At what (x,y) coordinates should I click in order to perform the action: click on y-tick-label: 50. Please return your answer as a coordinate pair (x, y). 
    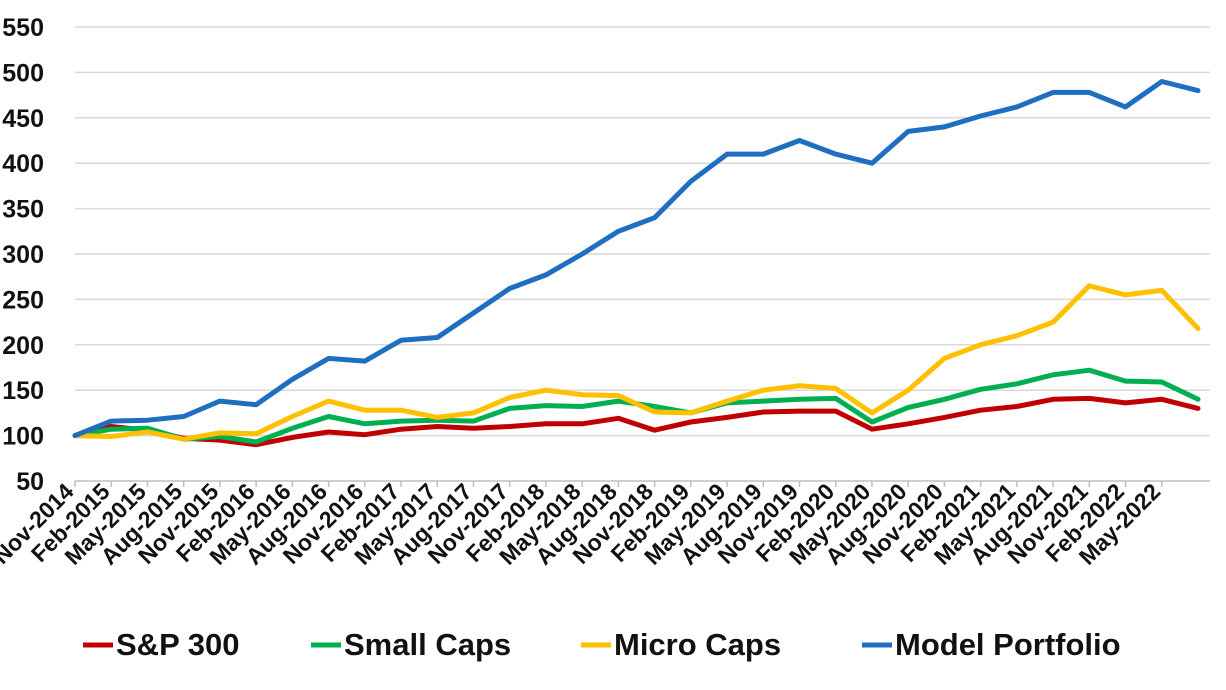
    Looking at the image, I should click on (30, 482).